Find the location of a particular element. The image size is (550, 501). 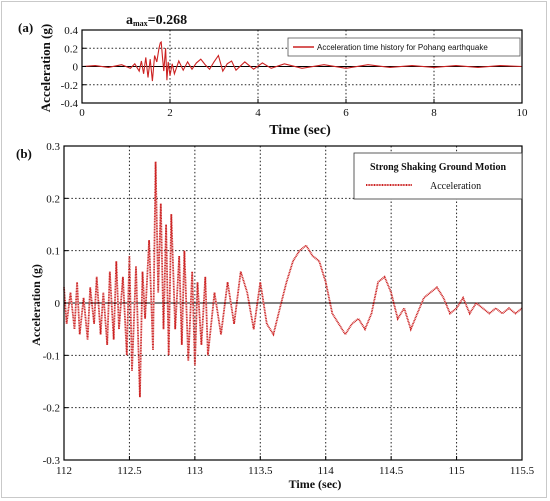

amax-symbol: a is located at coordinates (129, 20).